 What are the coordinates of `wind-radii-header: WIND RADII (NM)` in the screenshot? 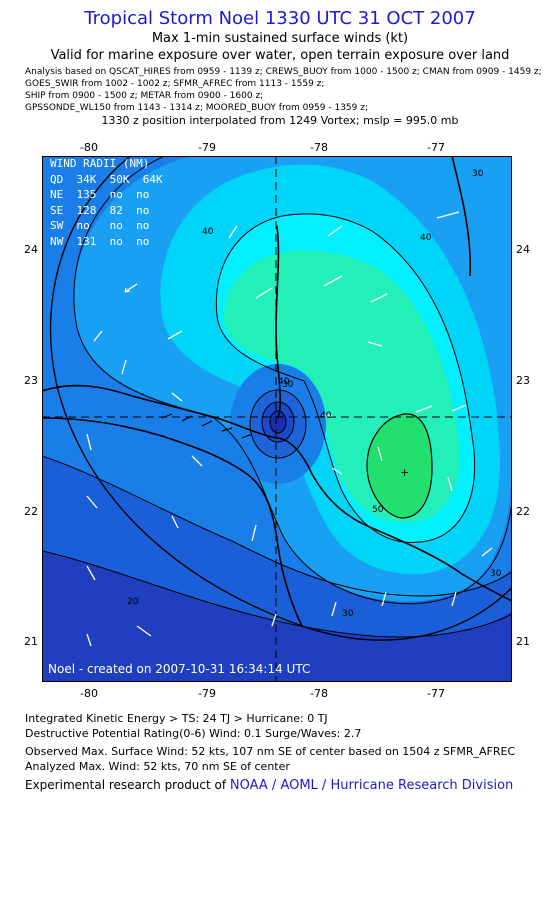 It's located at (100, 163).